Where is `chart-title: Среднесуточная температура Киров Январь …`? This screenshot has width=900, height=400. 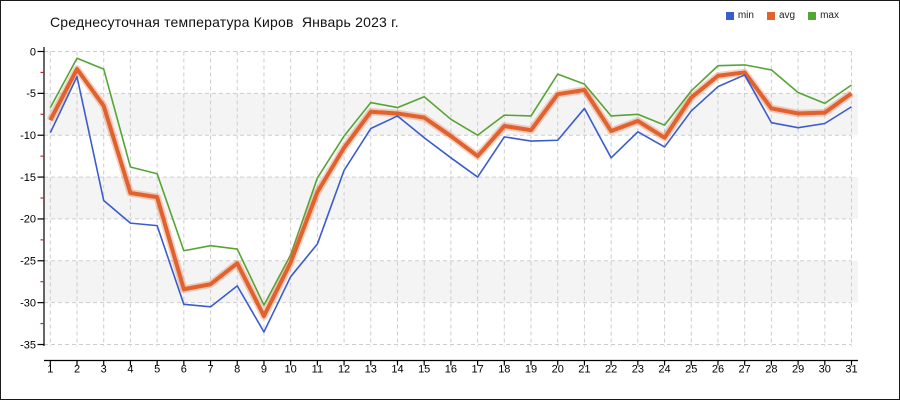
chart-title: Среднесуточная температура Киров Январь … is located at coordinates (224, 22).